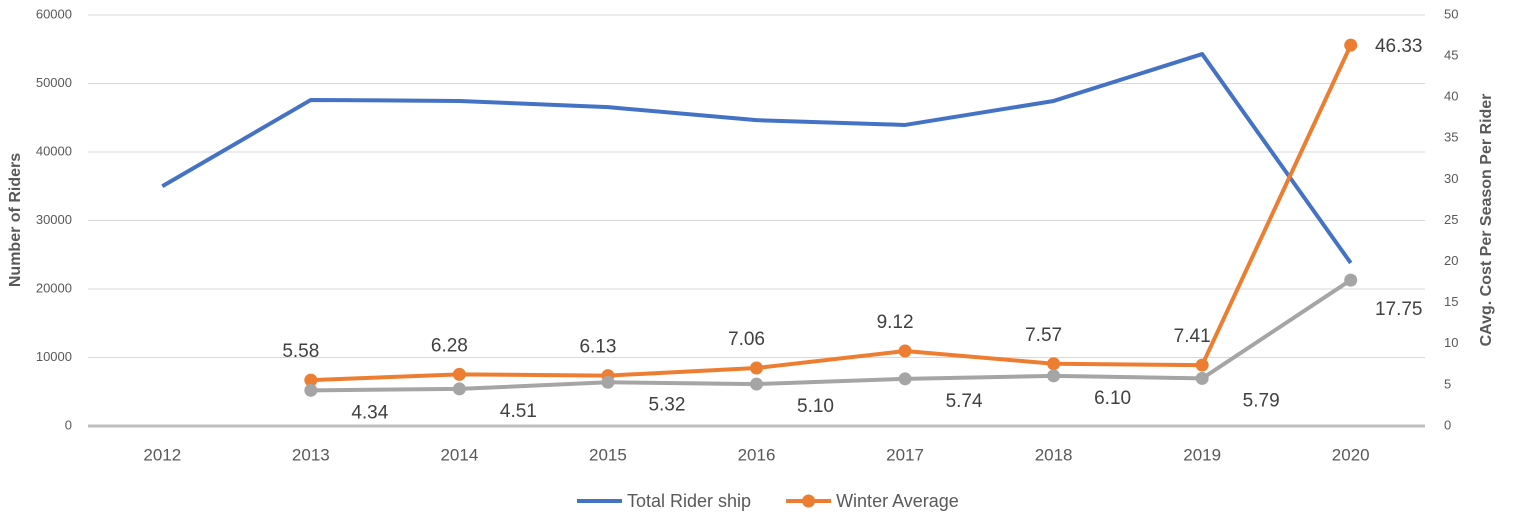 The image size is (1513, 524). What do you see at coordinates (300, 351) in the screenshot?
I see `data-label: 5.58` at bounding box center [300, 351].